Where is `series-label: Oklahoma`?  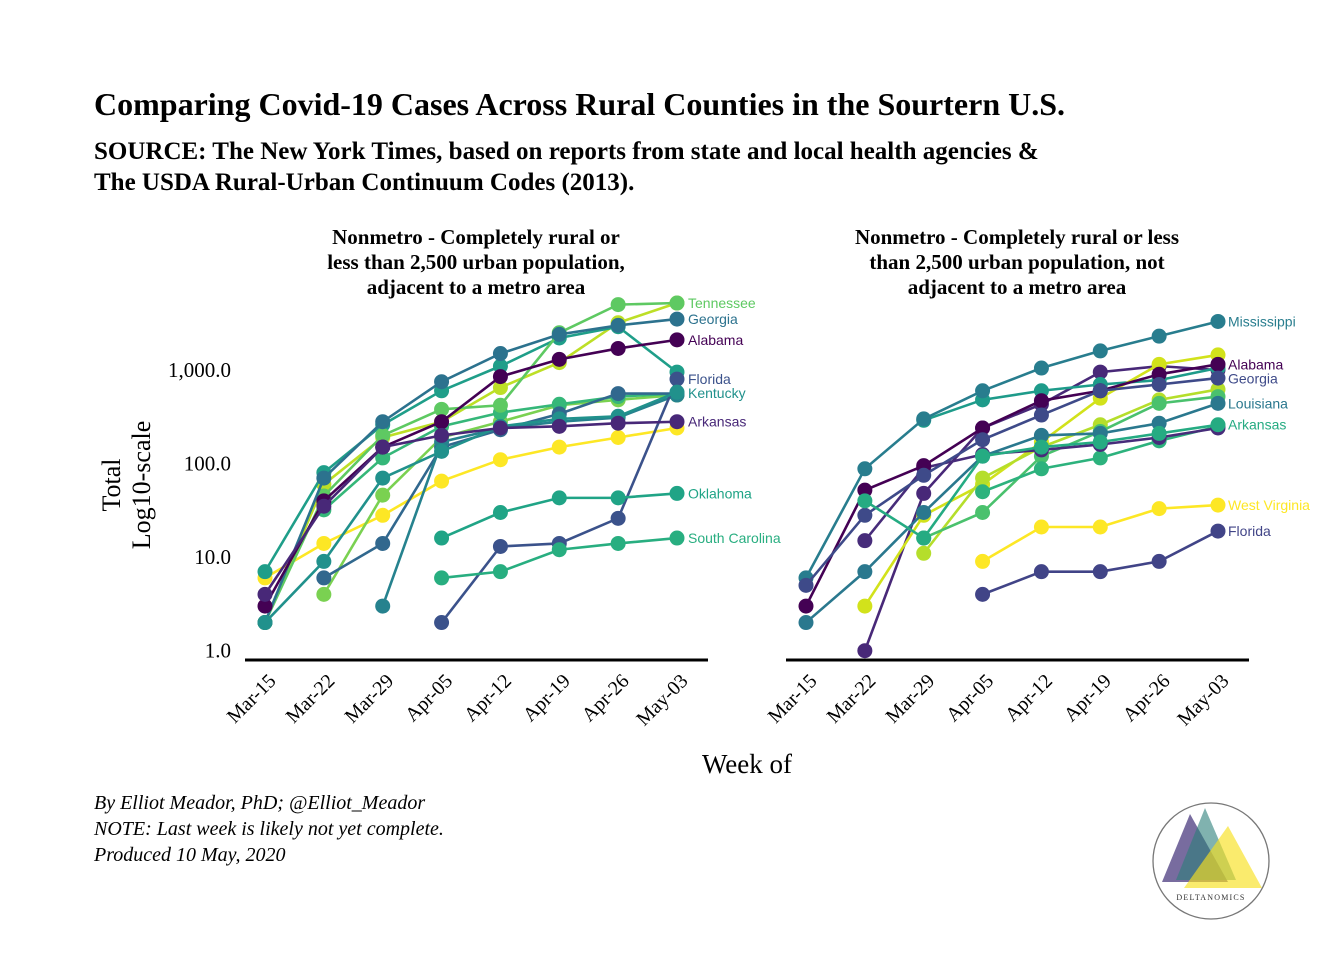
series-label: Oklahoma is located at coordinates (720, 493).